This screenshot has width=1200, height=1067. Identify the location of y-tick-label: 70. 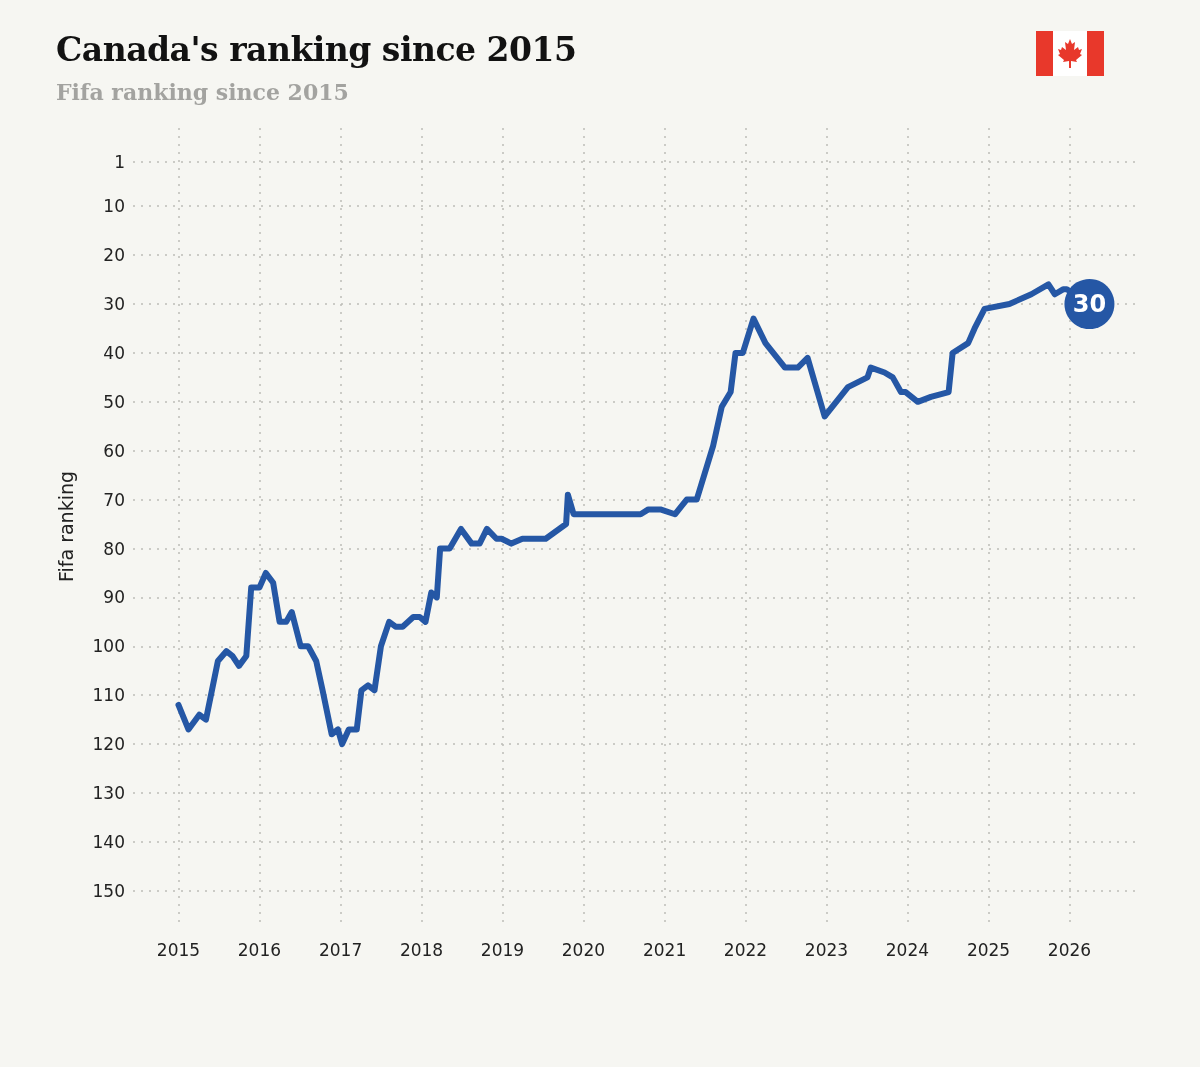
(114, 499).